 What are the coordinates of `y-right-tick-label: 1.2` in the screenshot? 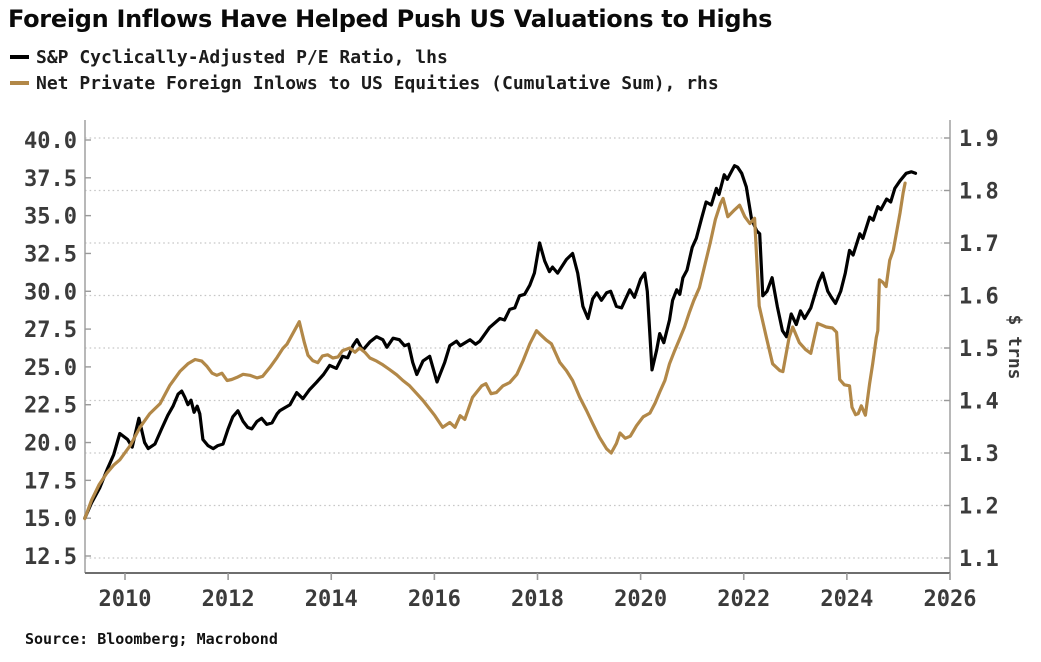 It's located at (979, 507).